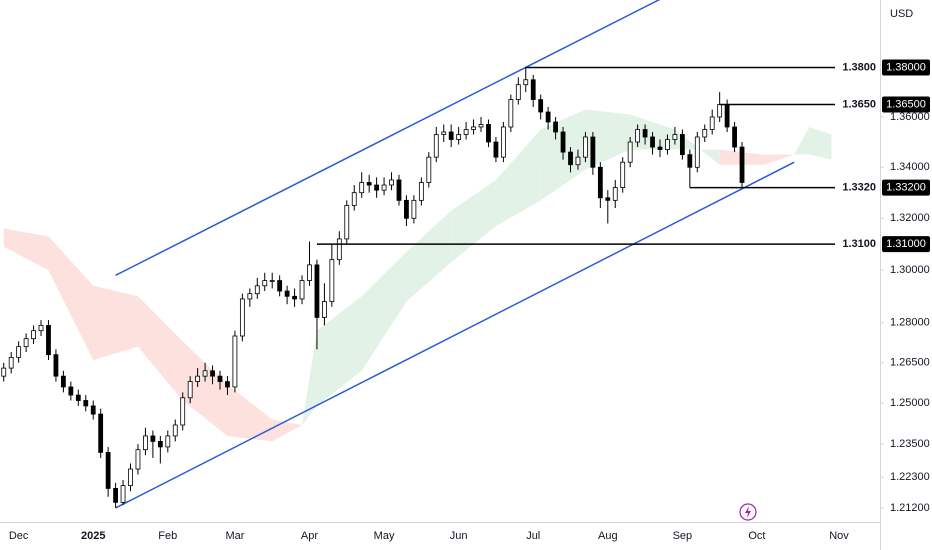 The width and height of the screenshot is (932, 550). Describe the element at coordinates (910, 323) in the screenshot. I see `y-tick-label: 1.28000` at that location.